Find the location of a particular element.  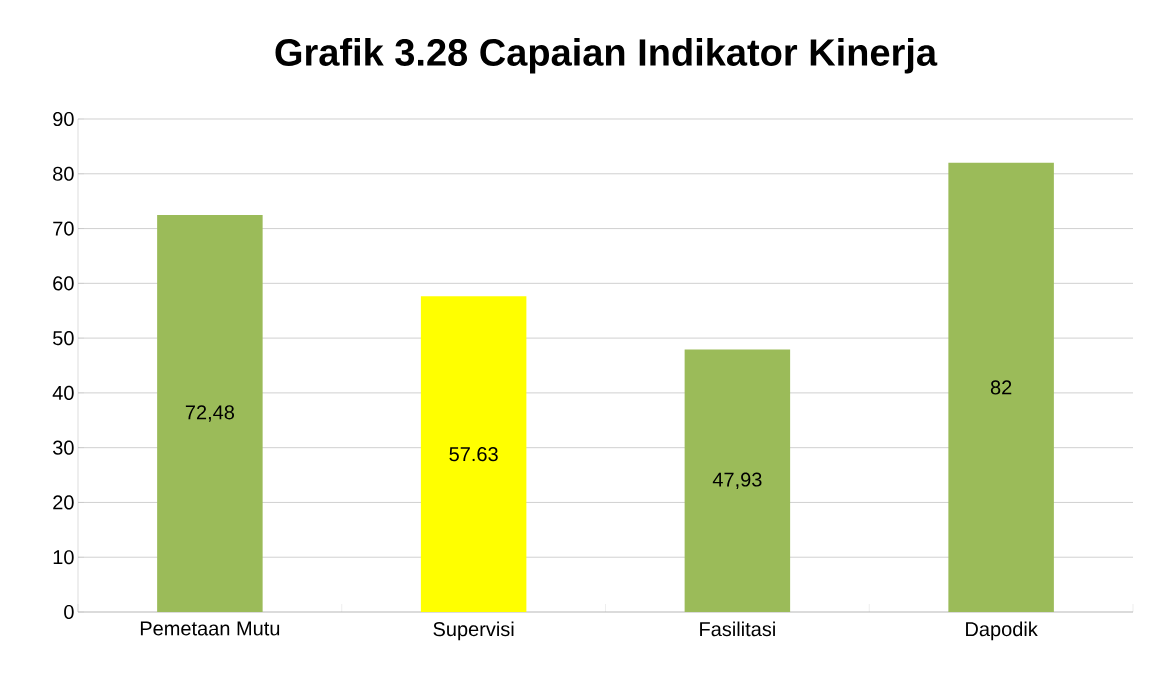

y-tick-label: 70 is located at coordinates (63, 228).